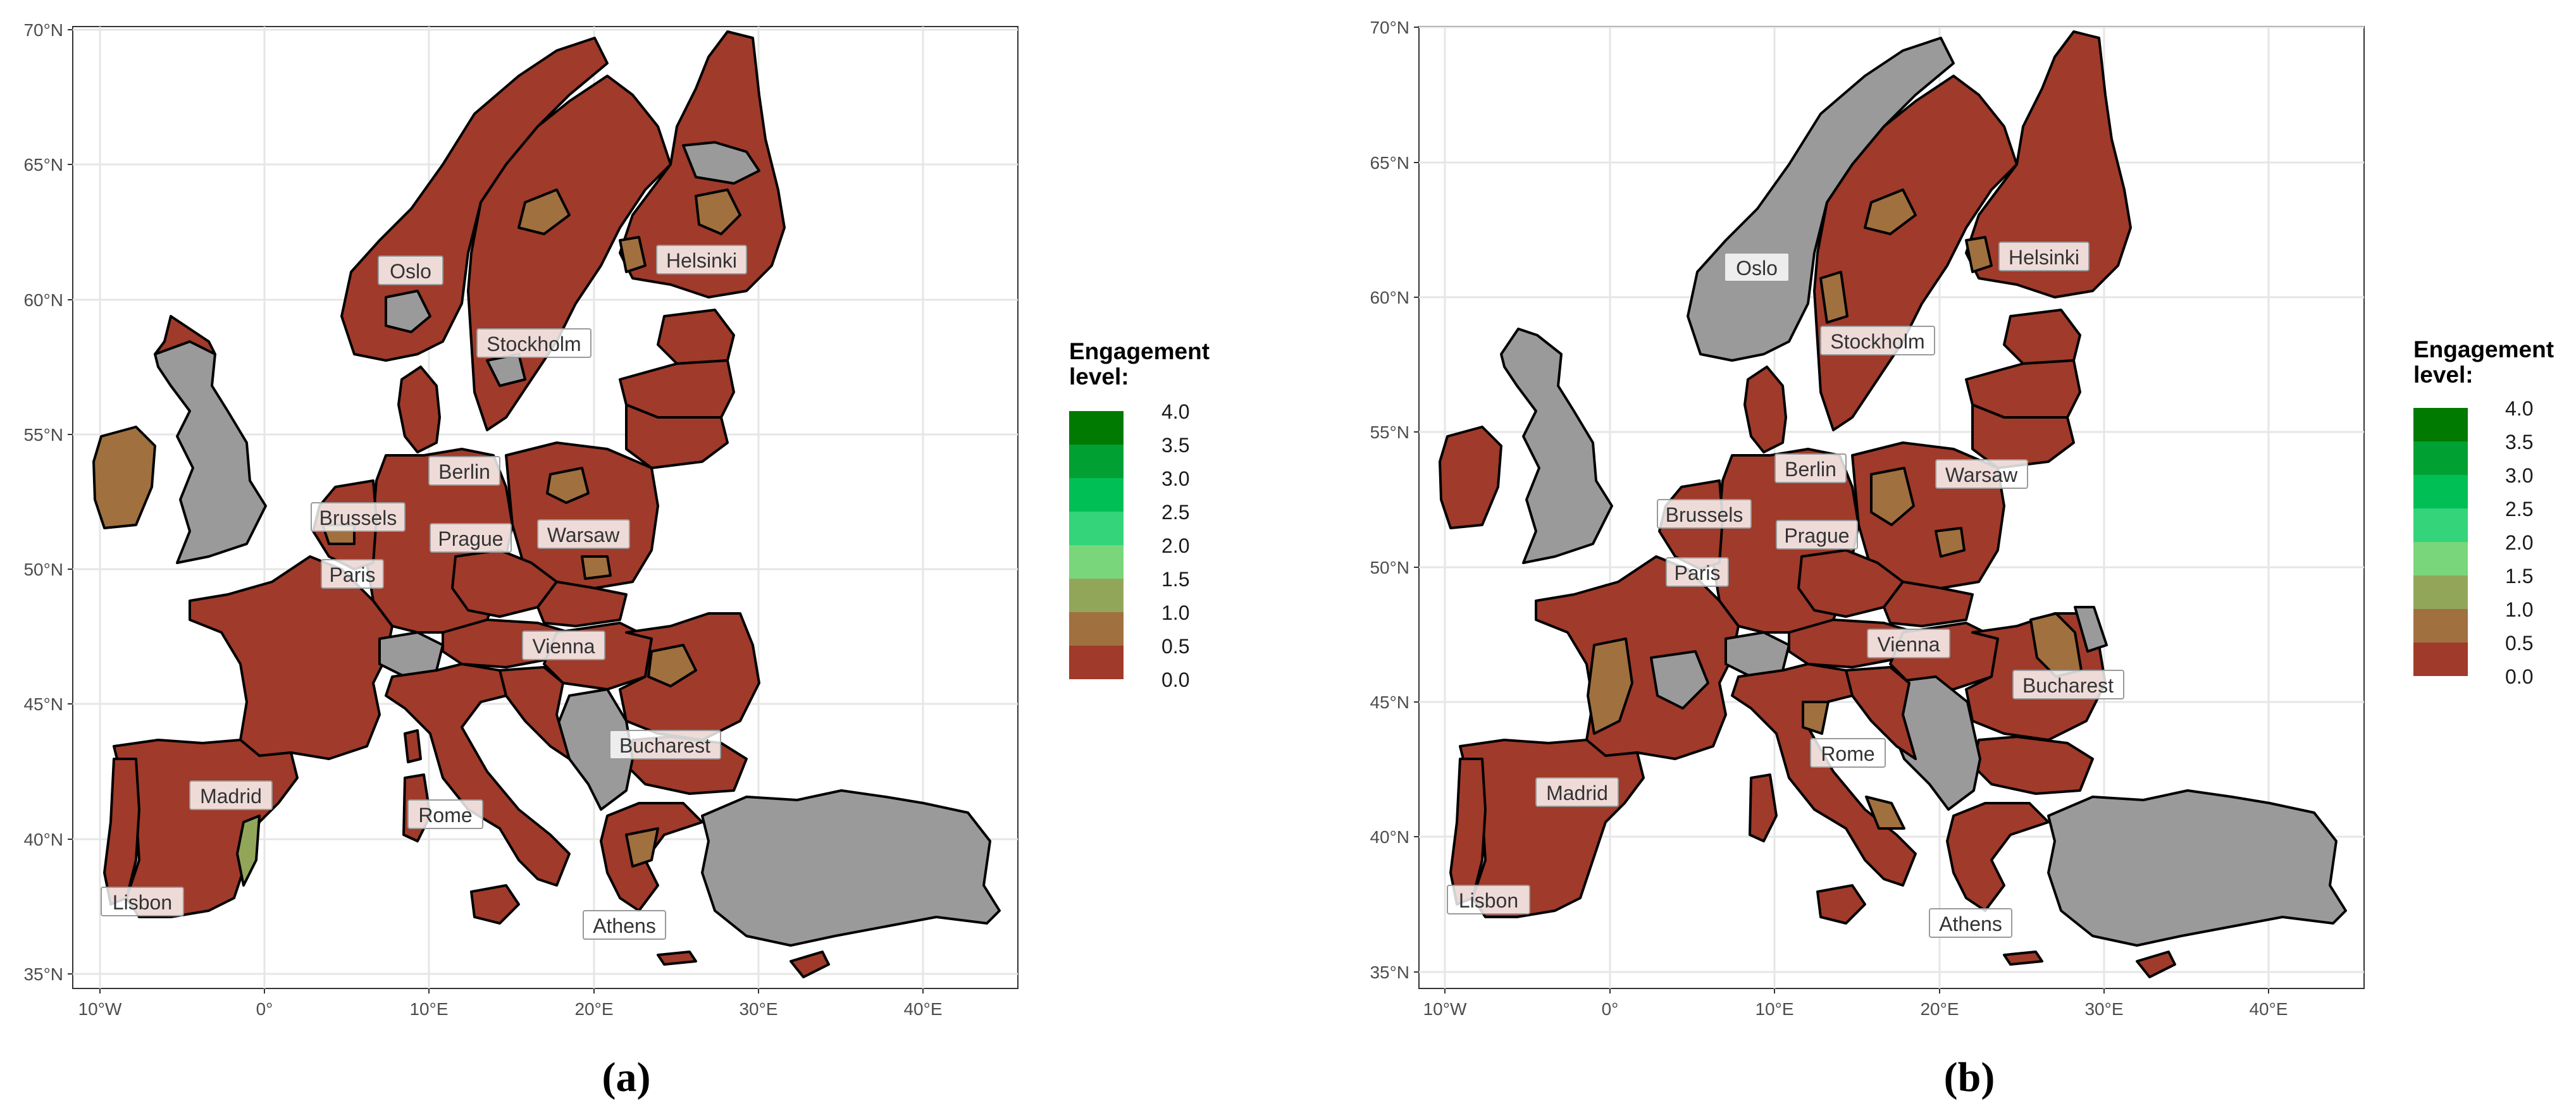 The height and width of the screenshot is (1120, 2576). Describe the element at coordinates (1885, 813) in the screenshot. I see `region-italy-south` at that location.